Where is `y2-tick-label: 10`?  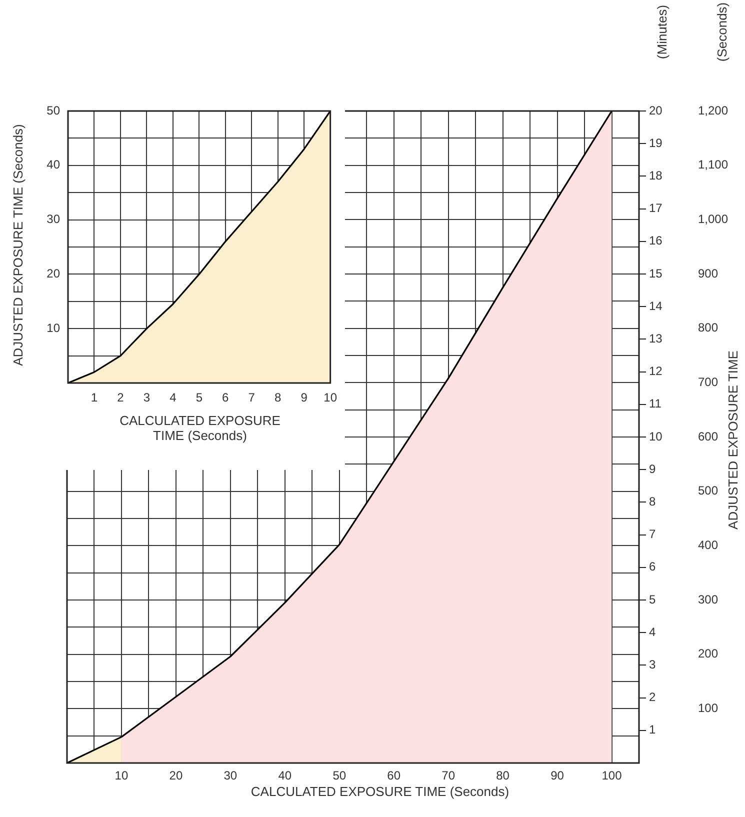
y2-tick-label: 10 is located at coordinates (656, 436).